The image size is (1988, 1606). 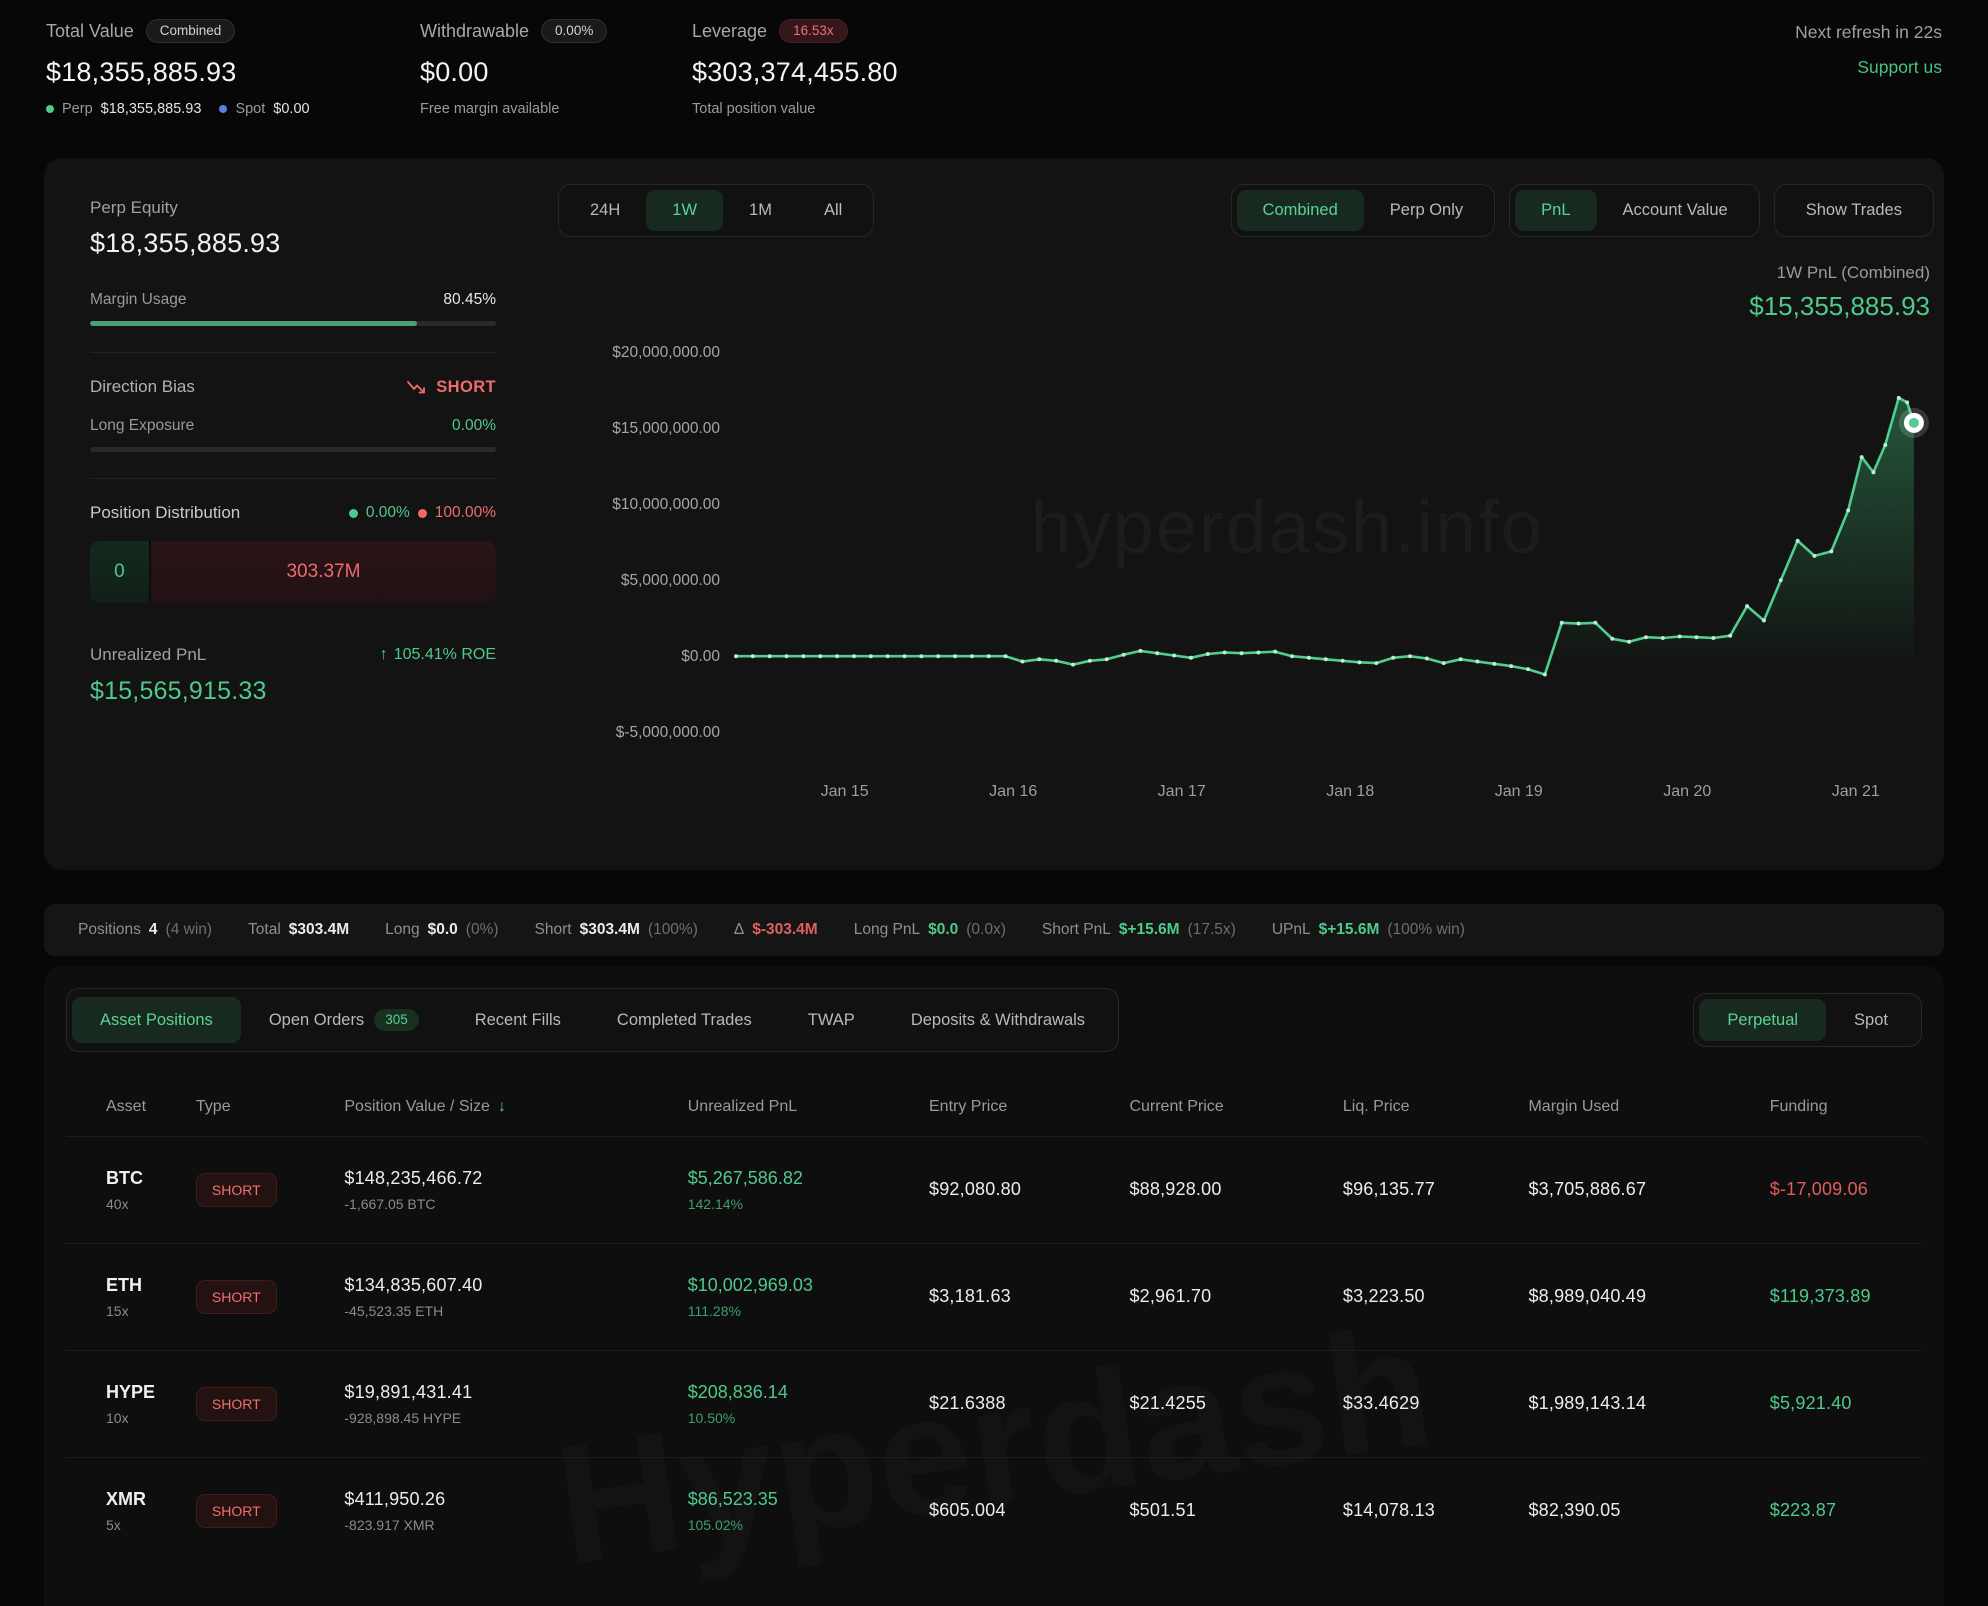 What do you see at coordinates (605, 210) in the screenshot?
I see `range-24h-button: 24H` at bounding box center [605, 210].